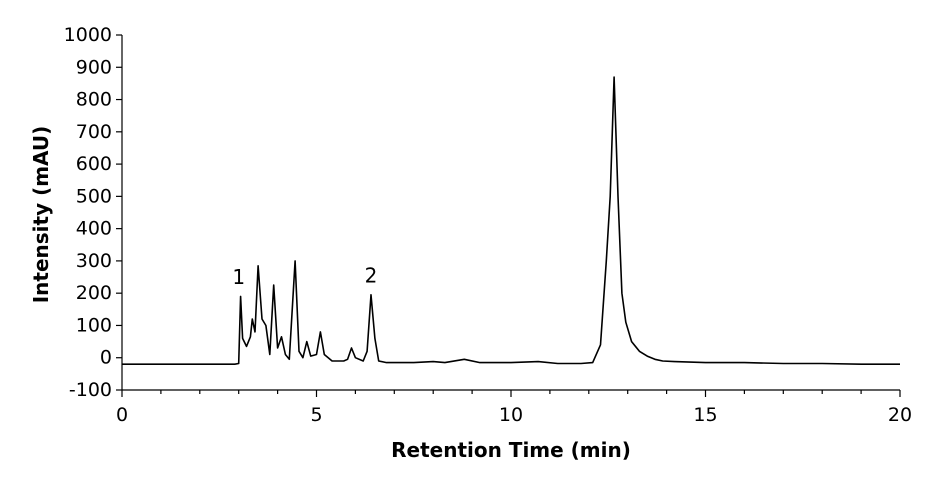  Describe the element at coordinates (122, 415) in the screenshot. I see `x-tick-label: 0` at that location.